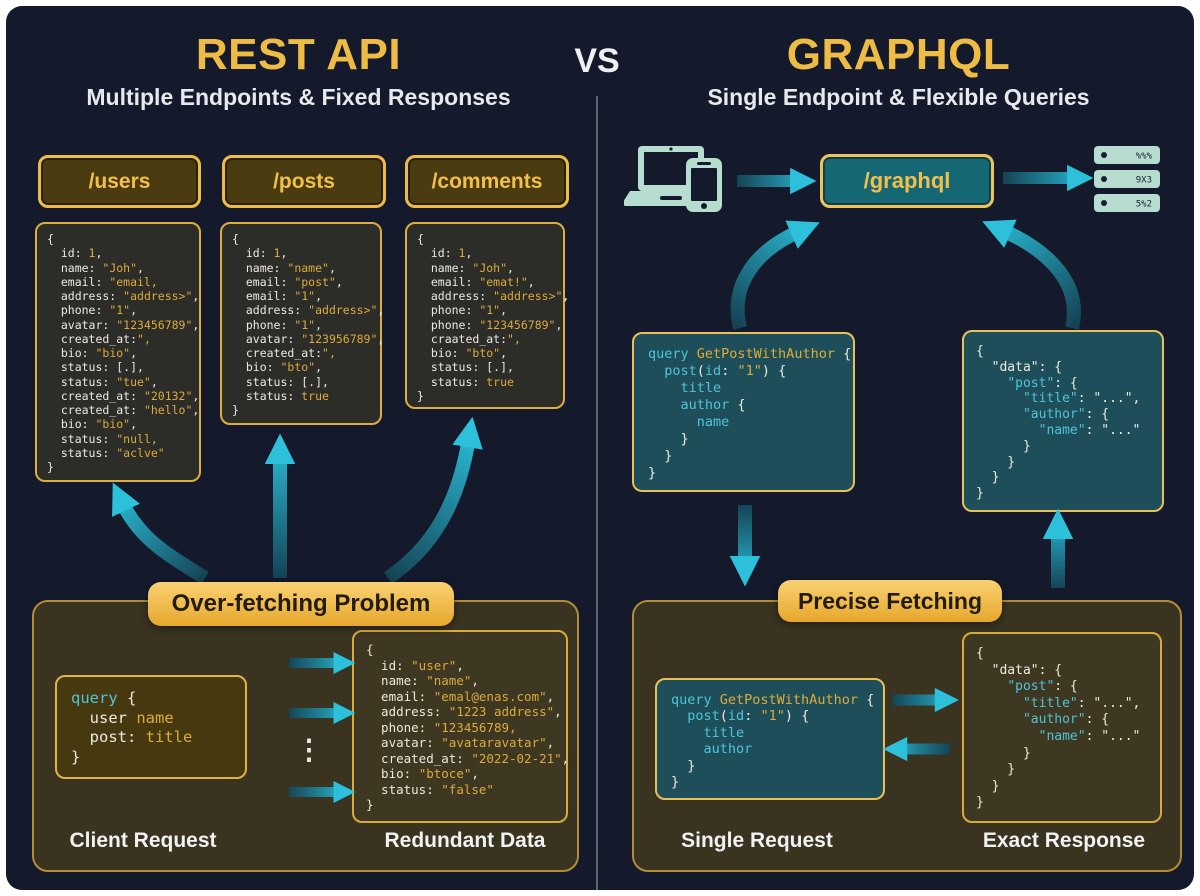  I want to click on client-devices-icon, so click(673, 179).